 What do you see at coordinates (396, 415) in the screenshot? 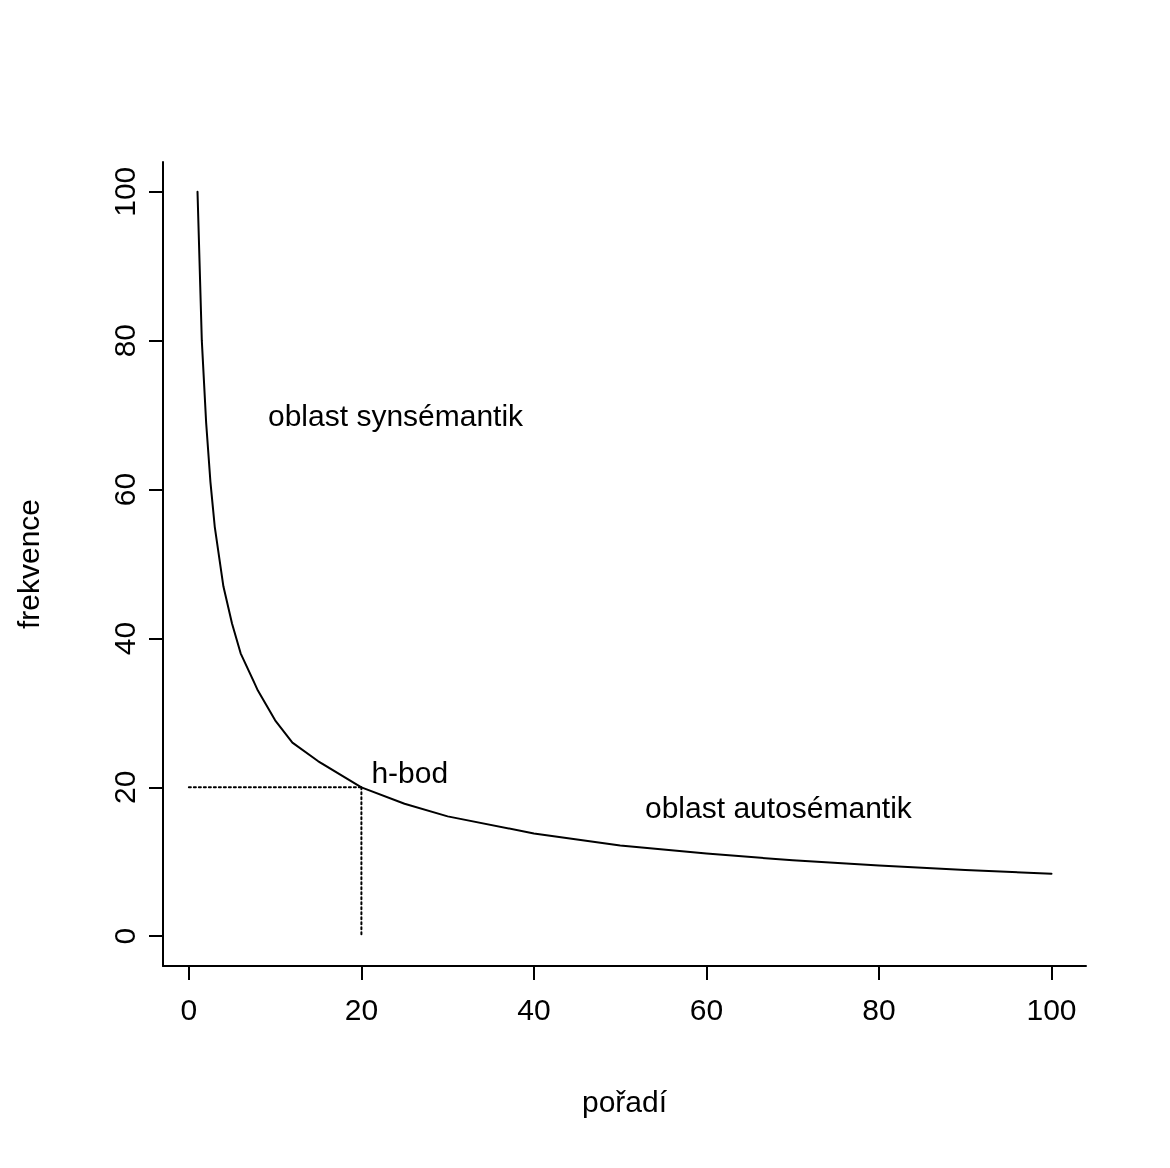
I see `annotation: oblast synsémantik` at bounding box center [396, 415].